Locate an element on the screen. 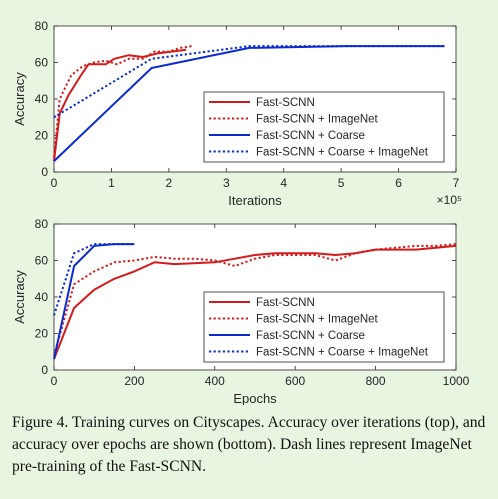 The image size is (498, 499). x-tick-label: 1 is located at coordinates (111, 183).